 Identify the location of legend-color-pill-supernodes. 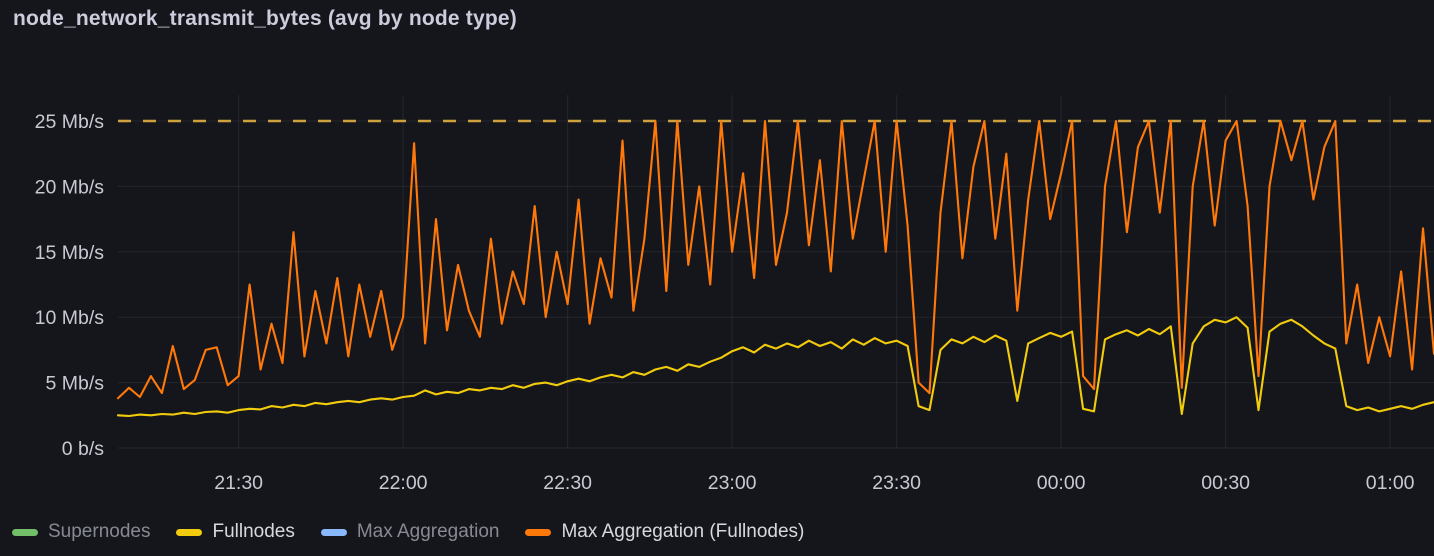
(25, 532).